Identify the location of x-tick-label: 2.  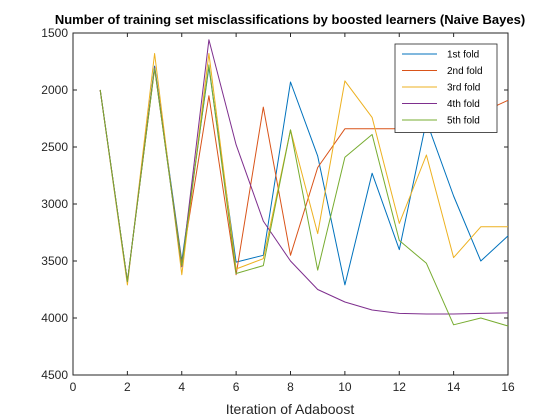
(127, 387).